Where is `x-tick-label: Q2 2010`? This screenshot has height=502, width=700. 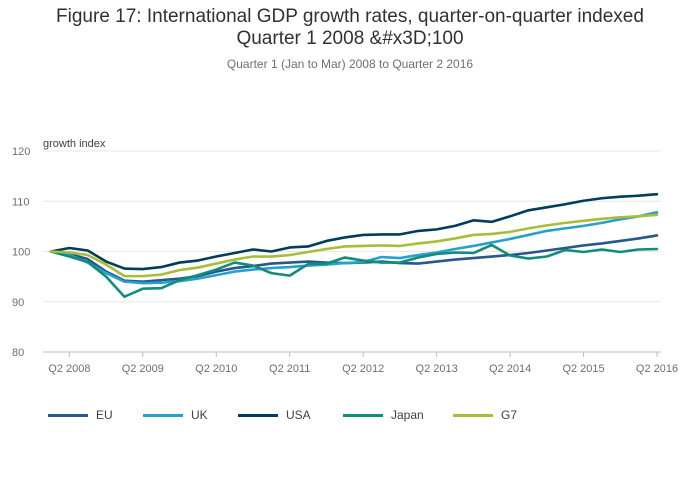
x-tick-label: Q2 2010 is located at coordinates (216, 369).